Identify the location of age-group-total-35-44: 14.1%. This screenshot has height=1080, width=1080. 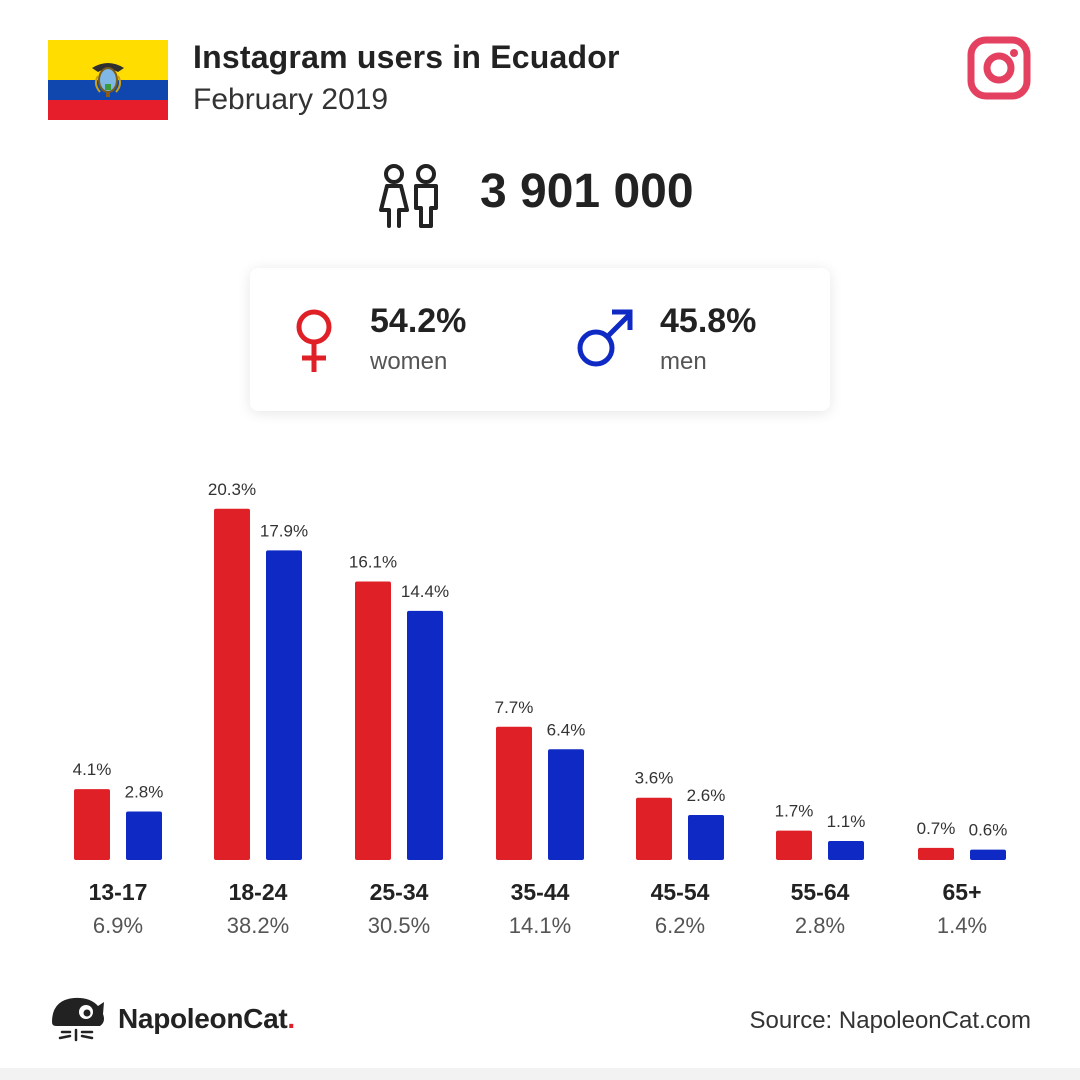
(540, 925).